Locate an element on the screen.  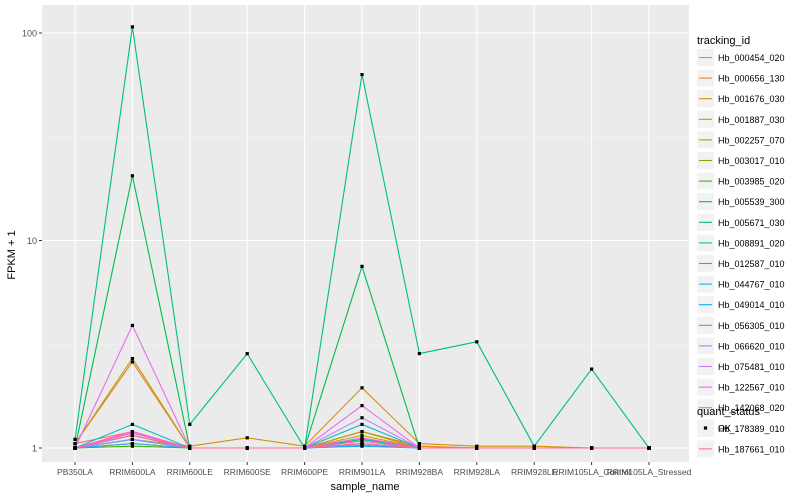
x-tick-label: RRIM928LE is located at coordinates (534, 472).